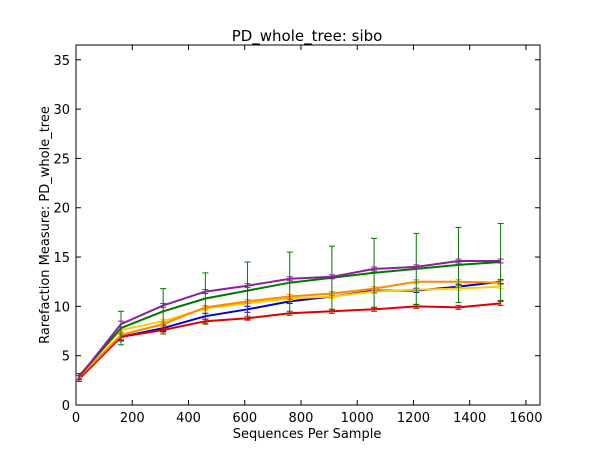 The height and width of the screenshot is (450, 600). I want to click on y-tick-label: 35, so click(61, 61).